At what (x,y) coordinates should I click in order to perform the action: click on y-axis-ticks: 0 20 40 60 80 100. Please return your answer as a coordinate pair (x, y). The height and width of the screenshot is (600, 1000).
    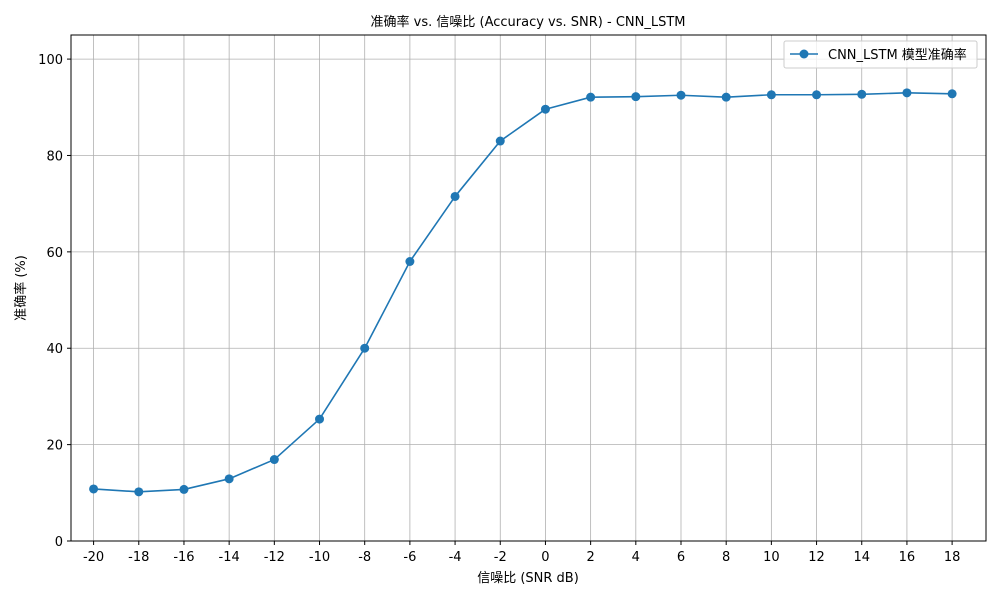
    Looking at the image, I should click on (54, 301).